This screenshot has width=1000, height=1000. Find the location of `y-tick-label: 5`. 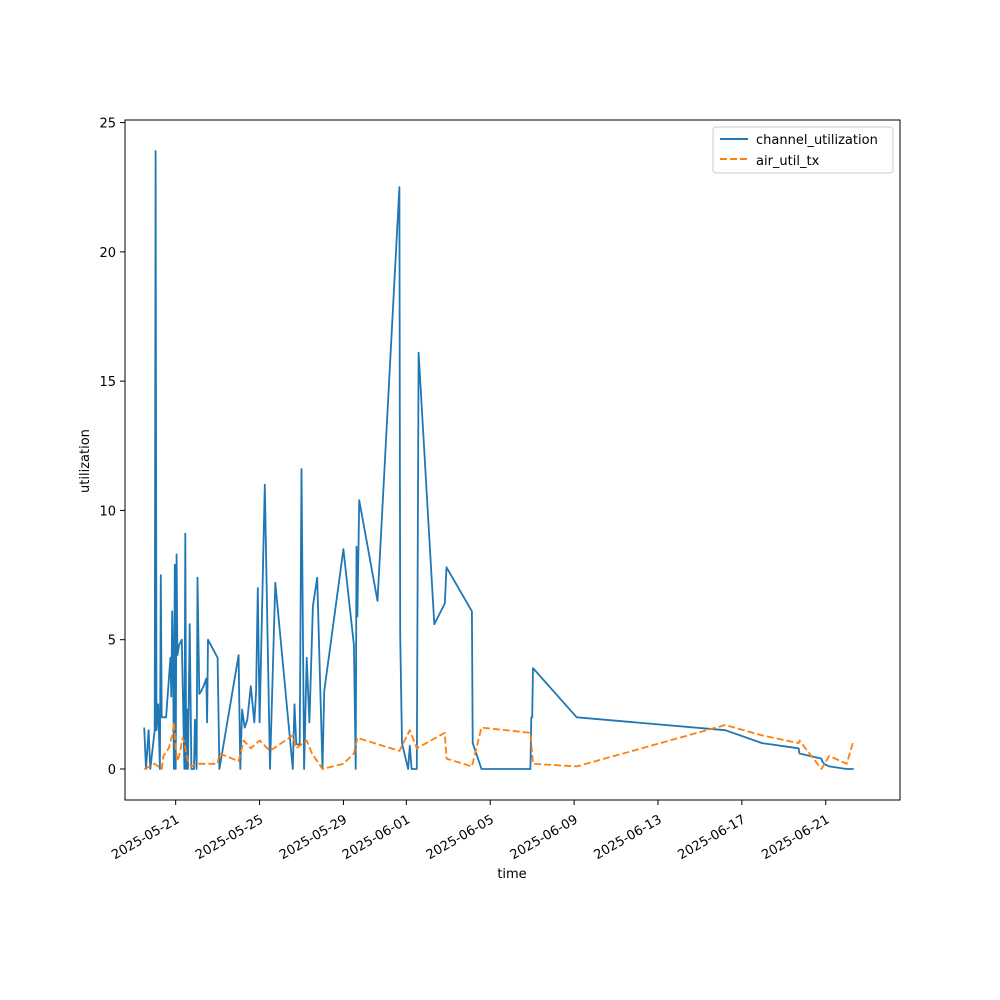

y-tick-label: 5 is located at coordinates (112, 641).